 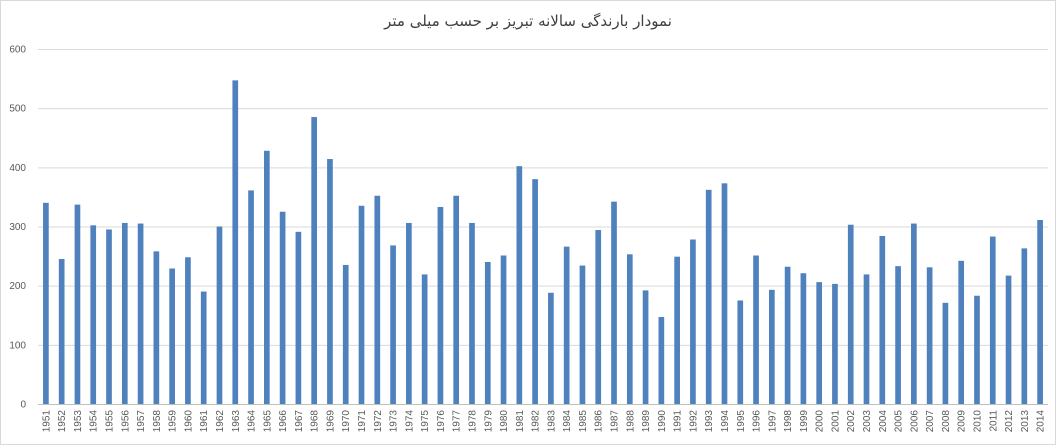 I want to click on bar-1994, so click(x=724, y=293).